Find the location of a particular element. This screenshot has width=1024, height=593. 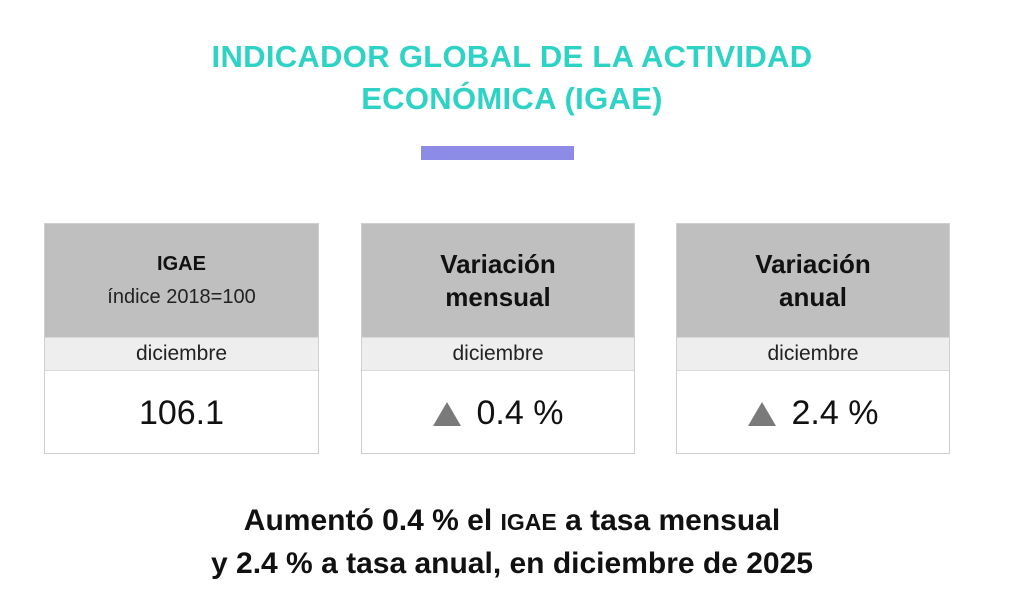

title-line-1: INDICADOR GLOBAL DE LA ACTIVIDAD is located at coordinates (512, 56).